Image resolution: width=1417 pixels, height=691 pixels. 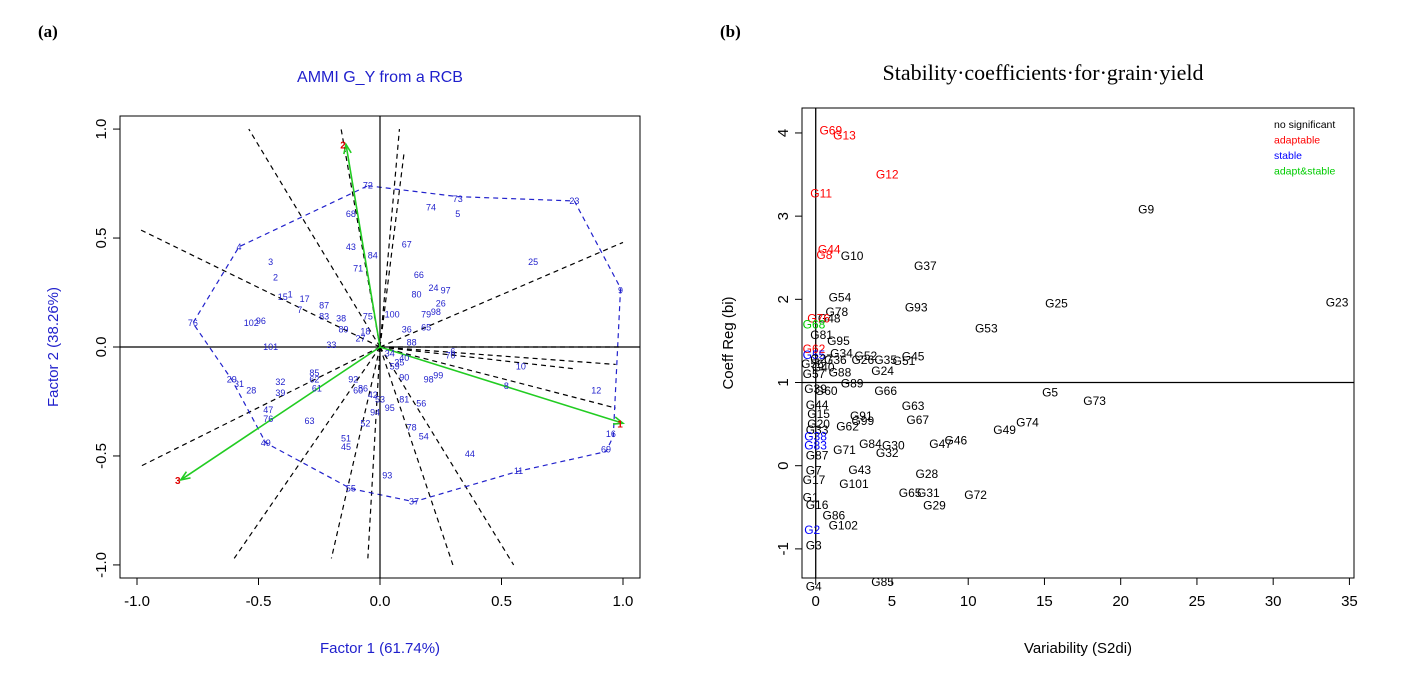 I want to click on stability-point-label: G69, so click(x=830, y=130).